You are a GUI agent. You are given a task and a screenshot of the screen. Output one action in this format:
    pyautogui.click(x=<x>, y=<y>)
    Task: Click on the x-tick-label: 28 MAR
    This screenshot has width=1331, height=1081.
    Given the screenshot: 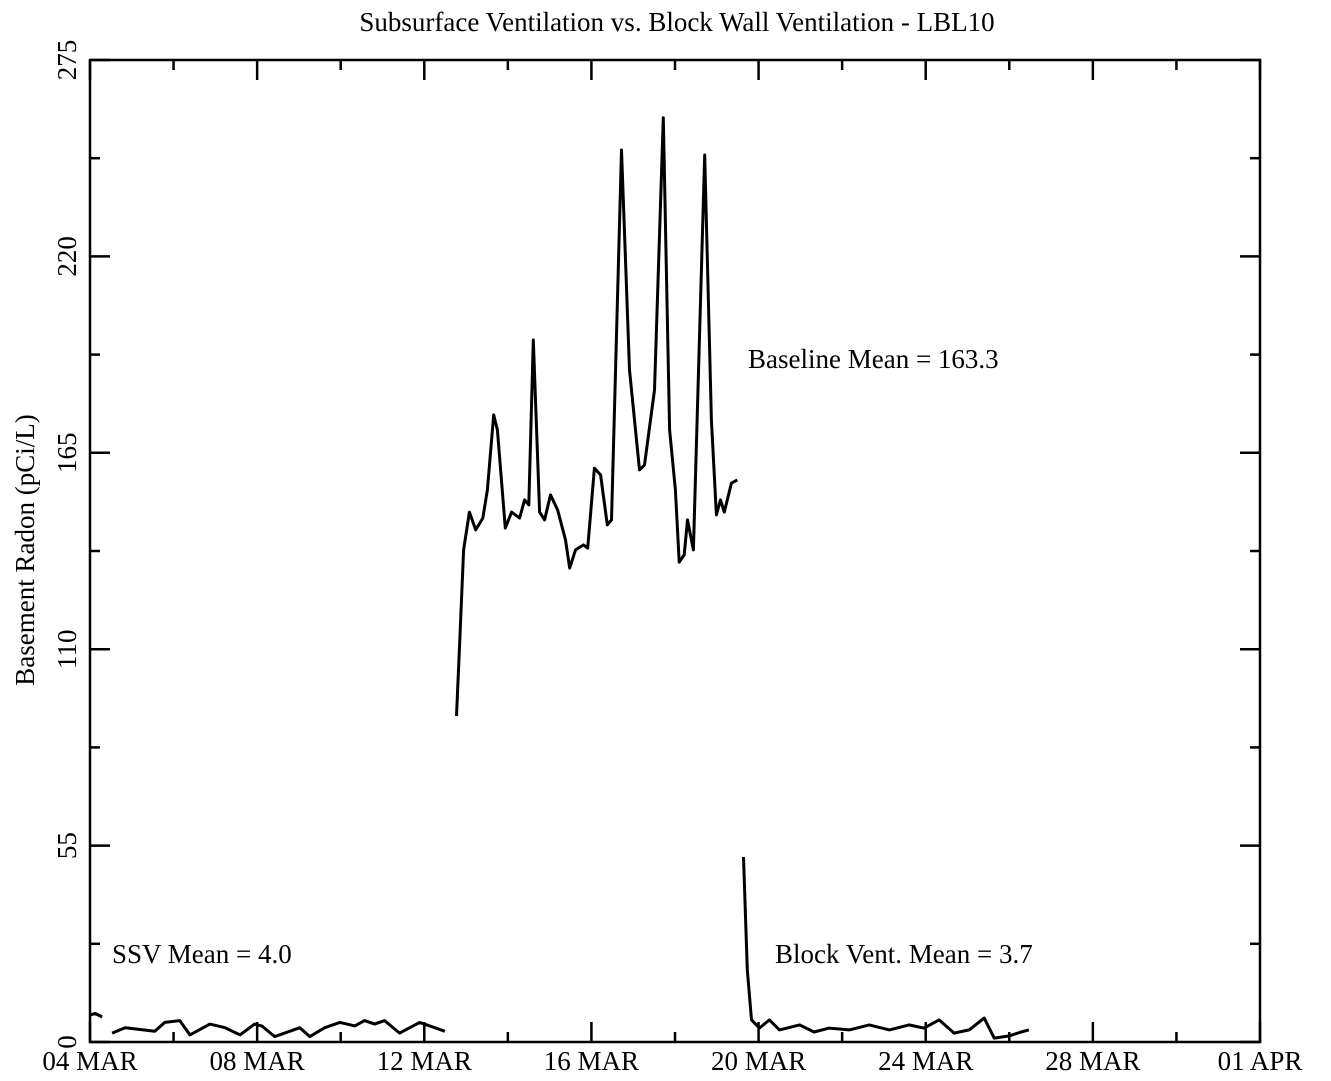 What is the action you would take?
    pyautogui.click(x=1092, y=1061)
    